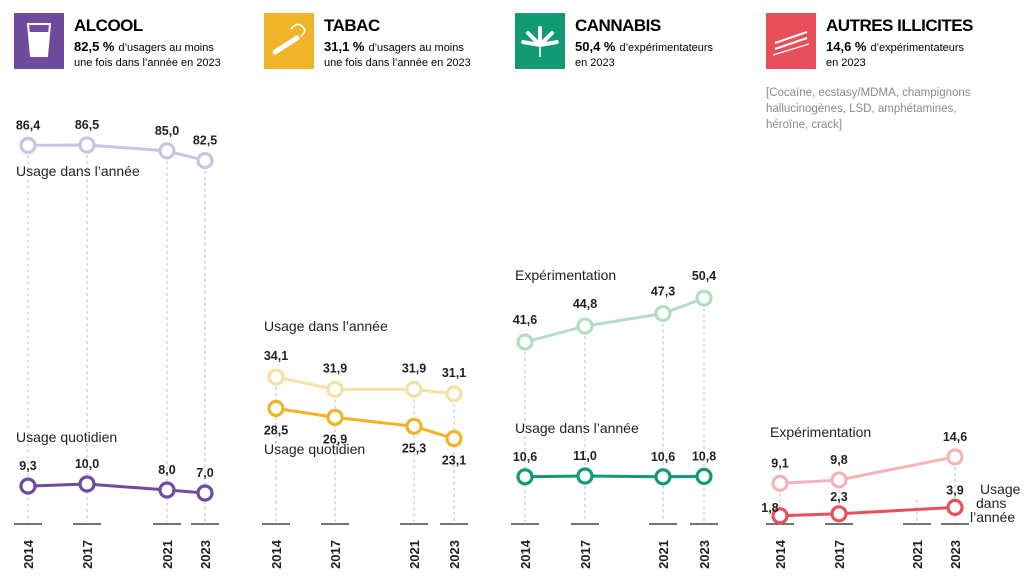 The width and height of the screenshot is (1030, 579). I want to click on data-label: 9,8, so click(838, 460).